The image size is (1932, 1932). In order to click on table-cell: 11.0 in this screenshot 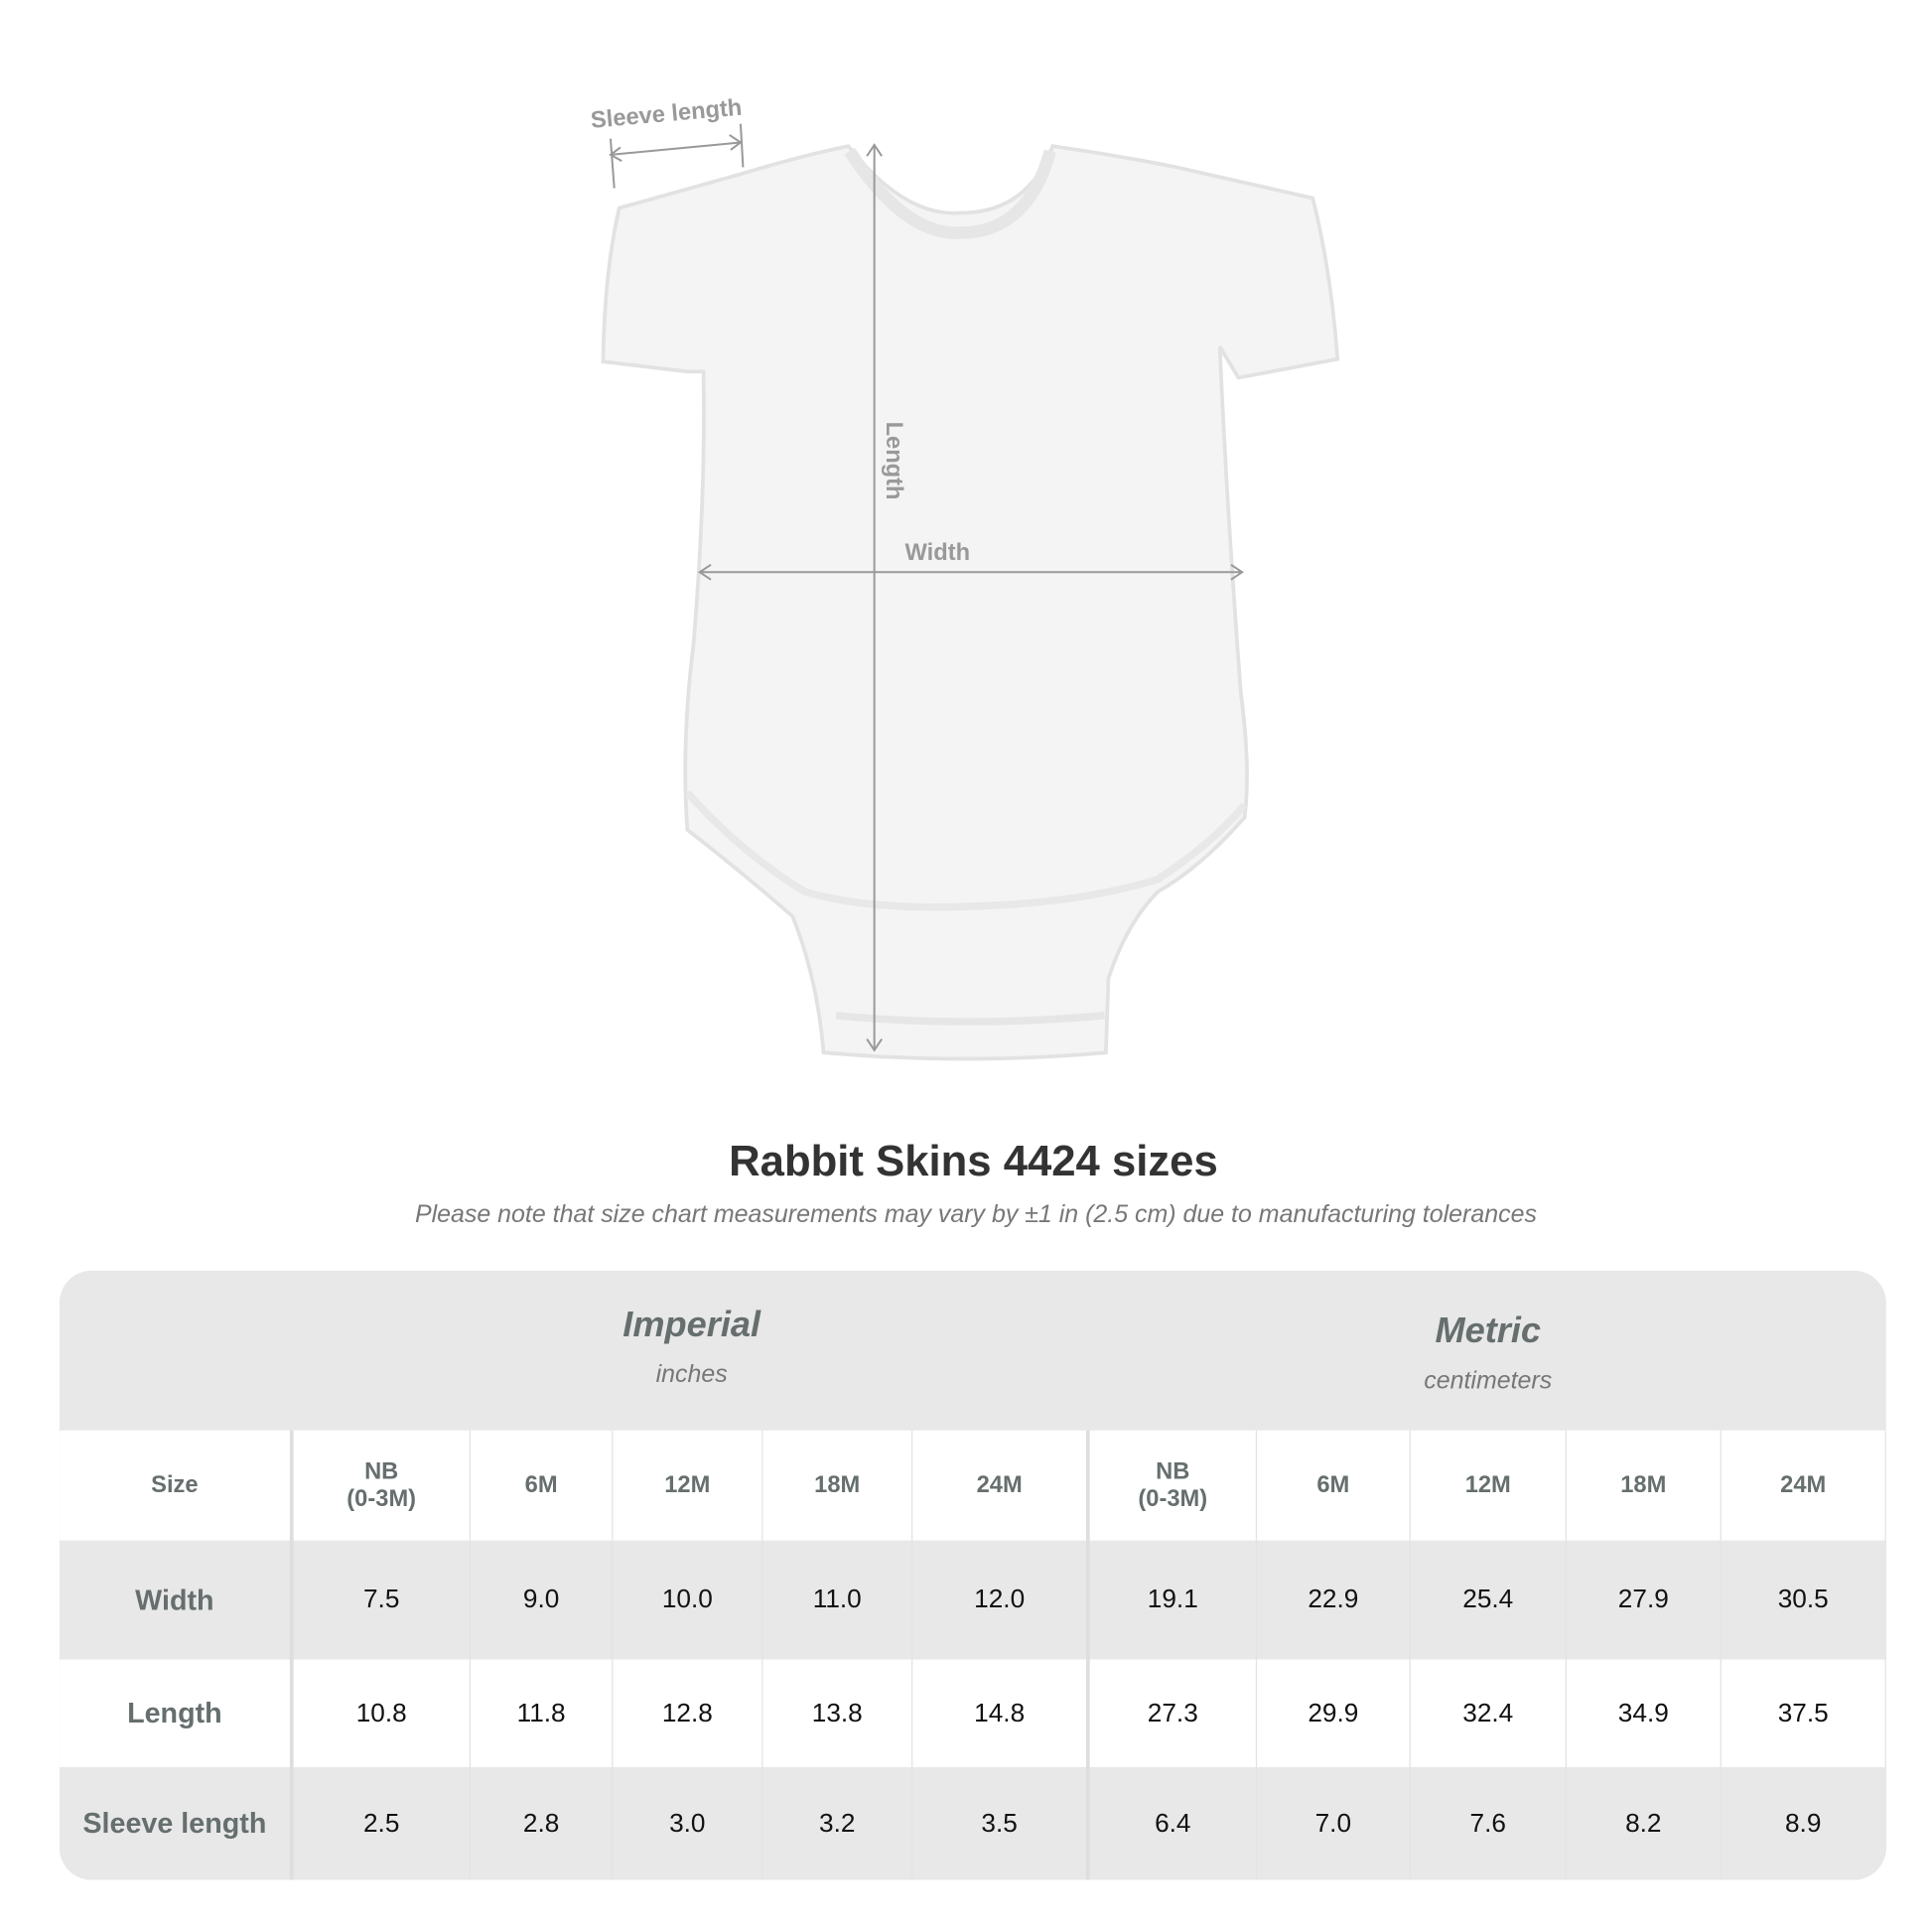, I will do `click(837, 1600)`.